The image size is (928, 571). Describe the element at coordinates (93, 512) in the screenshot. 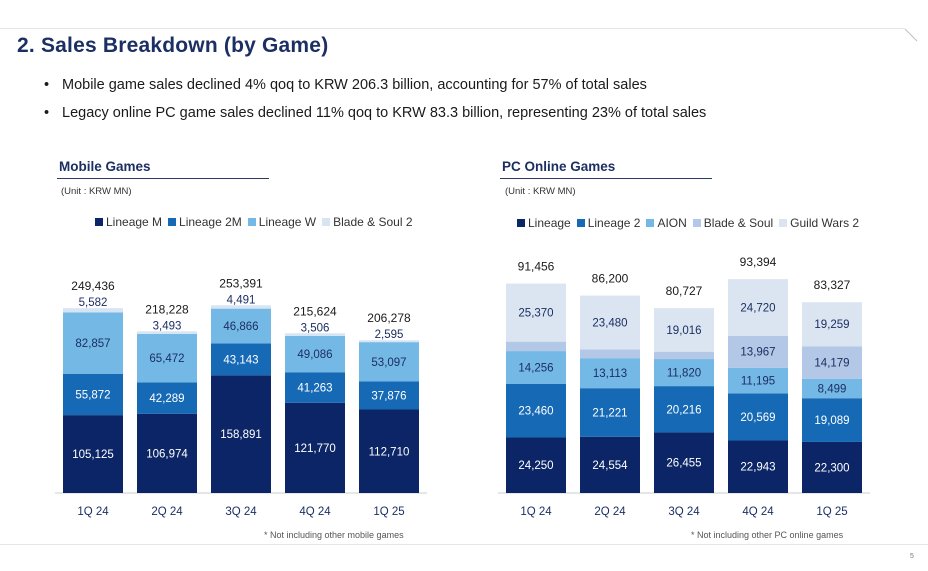

I see `mobile-category-label: 1Q 24` at that location.